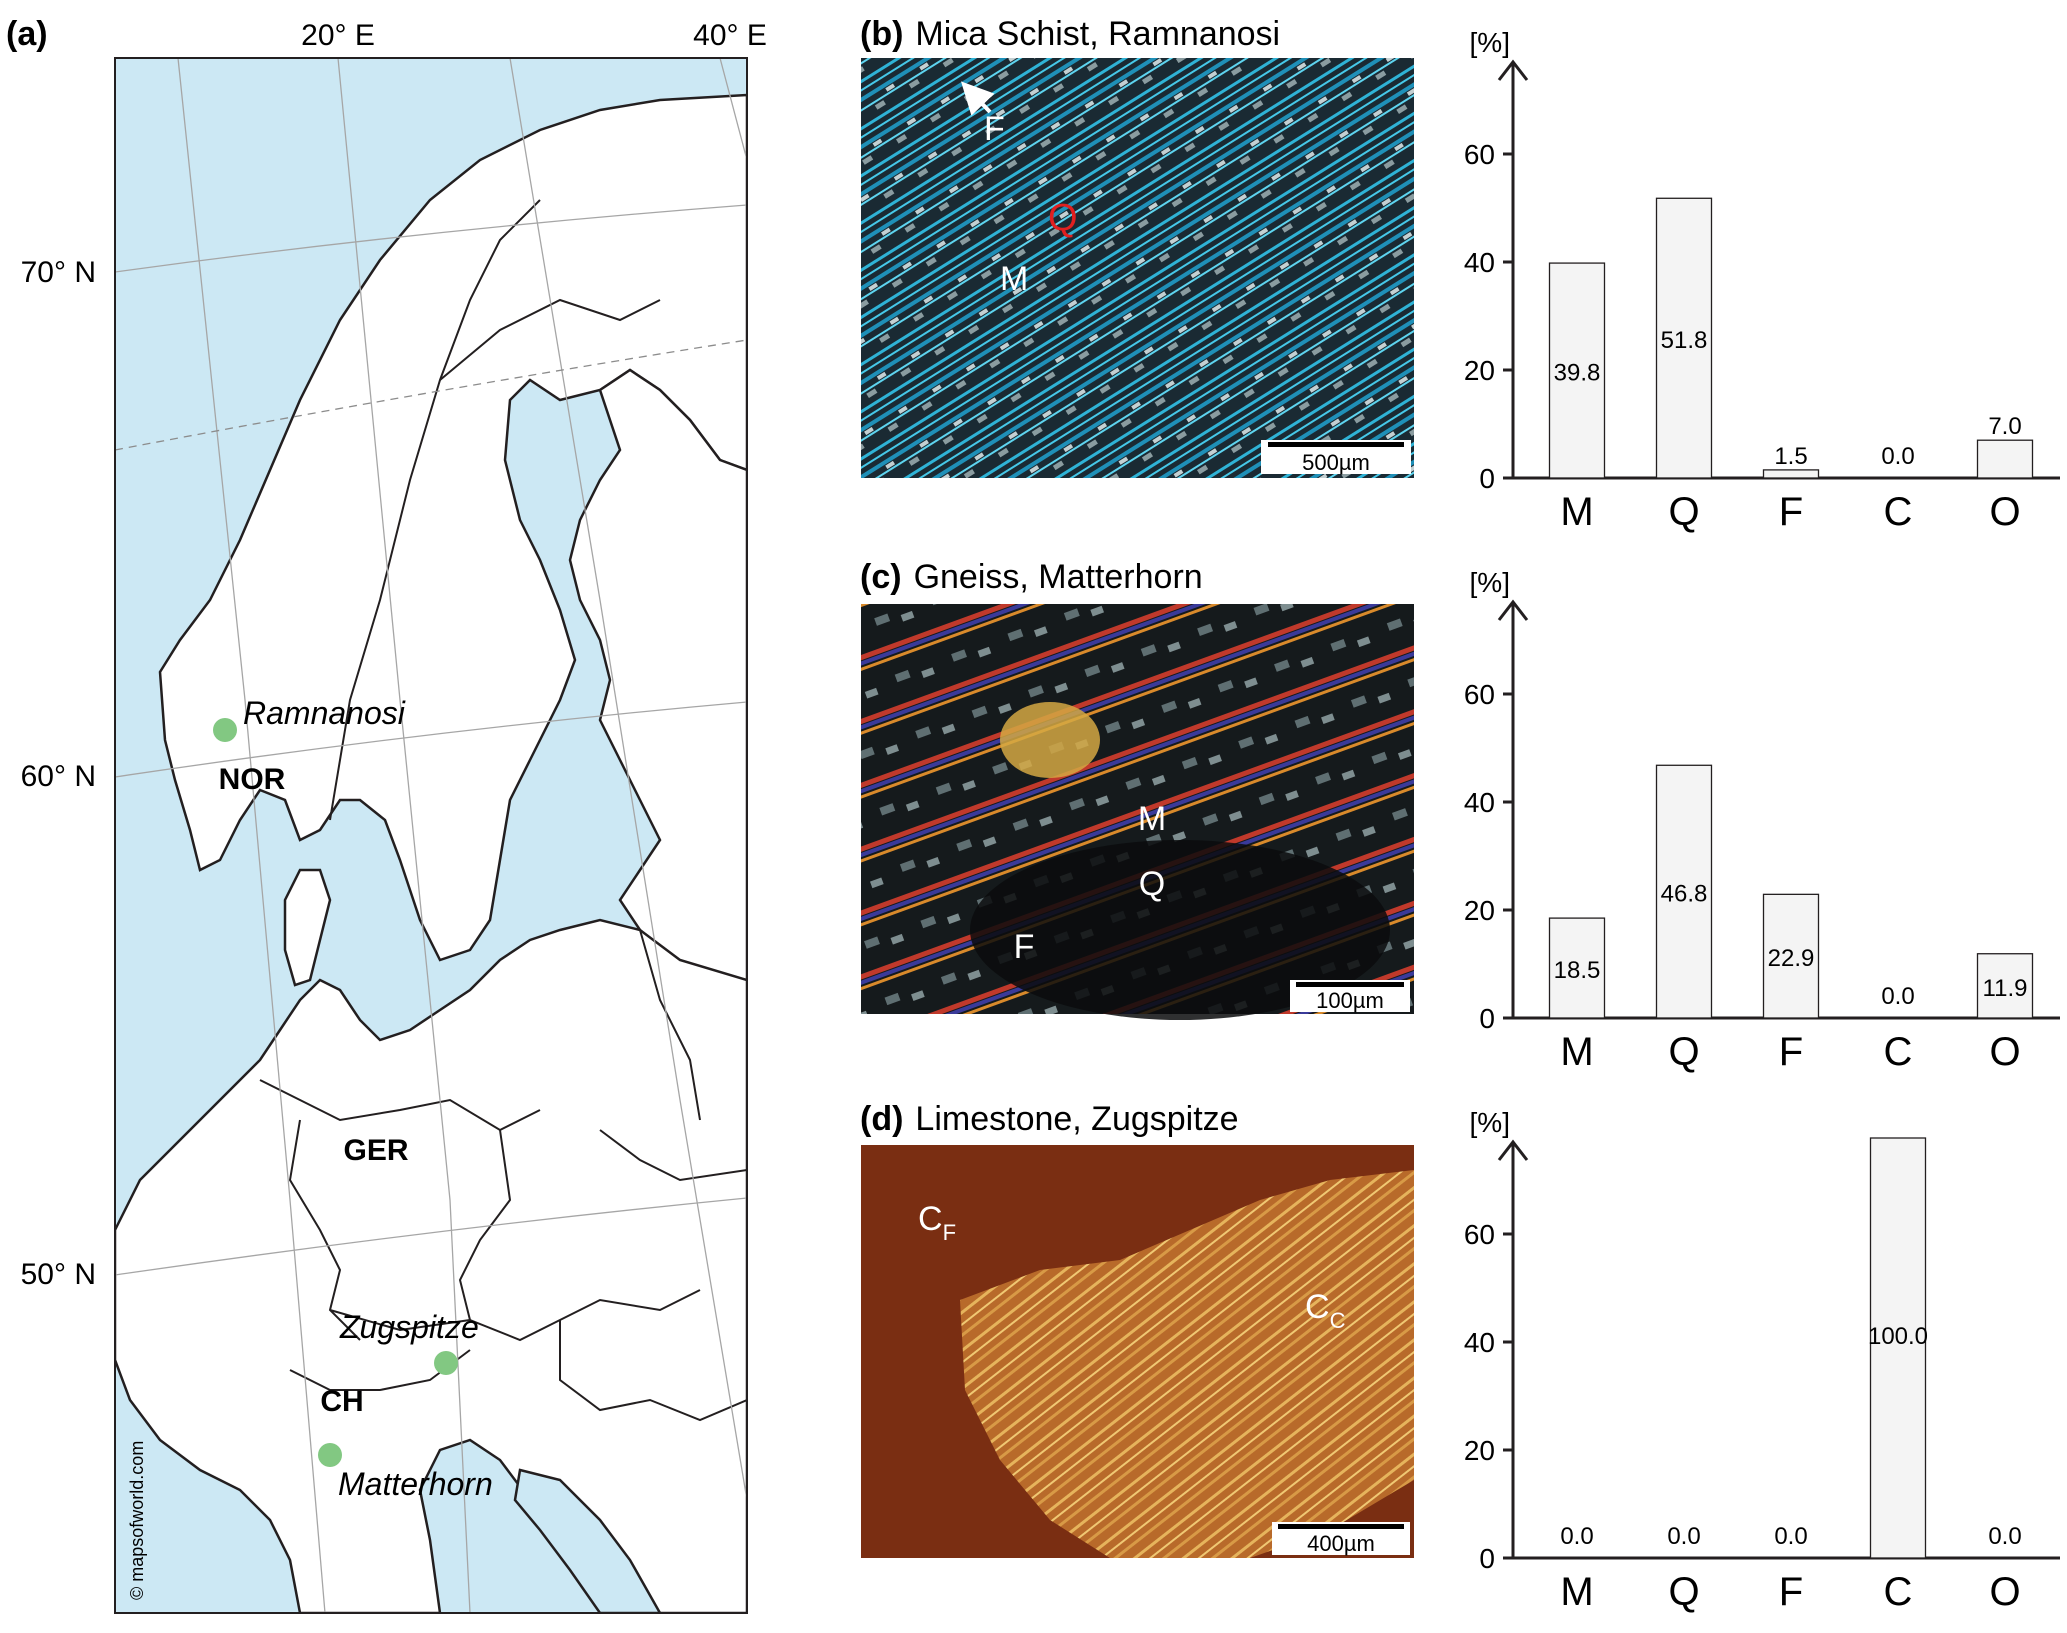 This screenshot has height=1633, width=2067. I want to click on micrograph-label-m: M, so click(1014, 279).